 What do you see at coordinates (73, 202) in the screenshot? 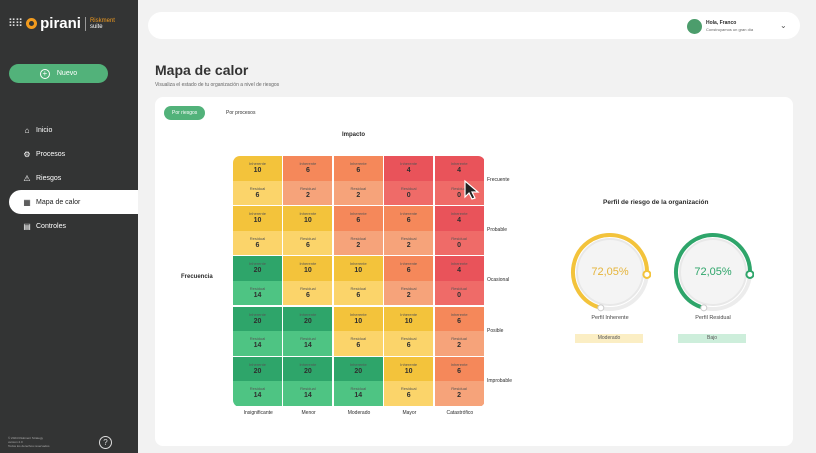
I see `sidebar-item-mapa-de-calor: ▦ Mapa de calor` at bounding box center [73, 202].